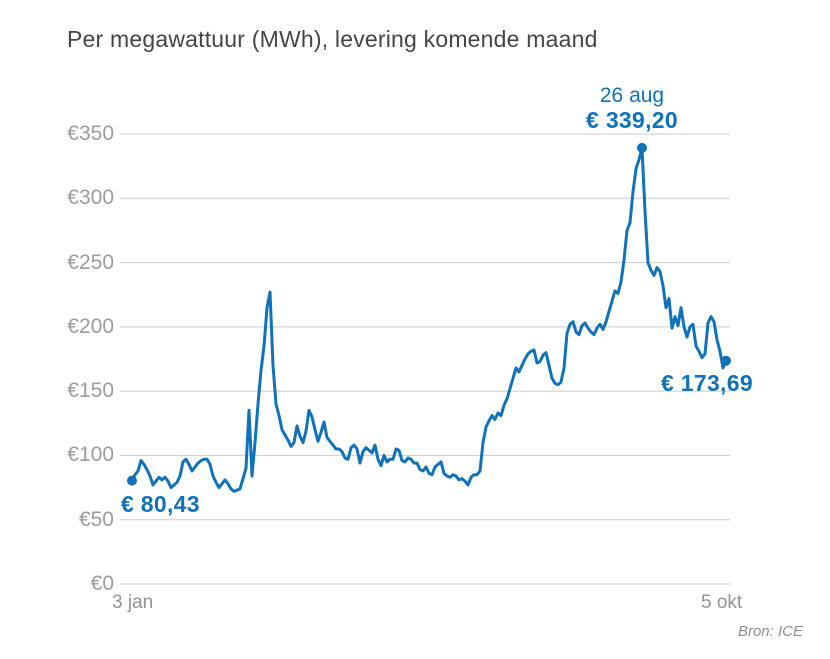 This screenshot has width=830, height=659. I want to click on peak-marker, so click(642, 147).